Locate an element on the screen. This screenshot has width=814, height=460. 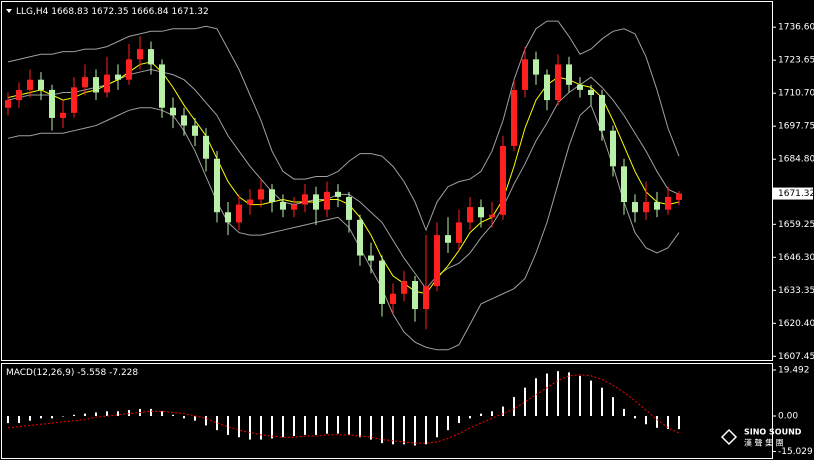
y-tick-label: 1684.80 is located at coordinates (796, 160).